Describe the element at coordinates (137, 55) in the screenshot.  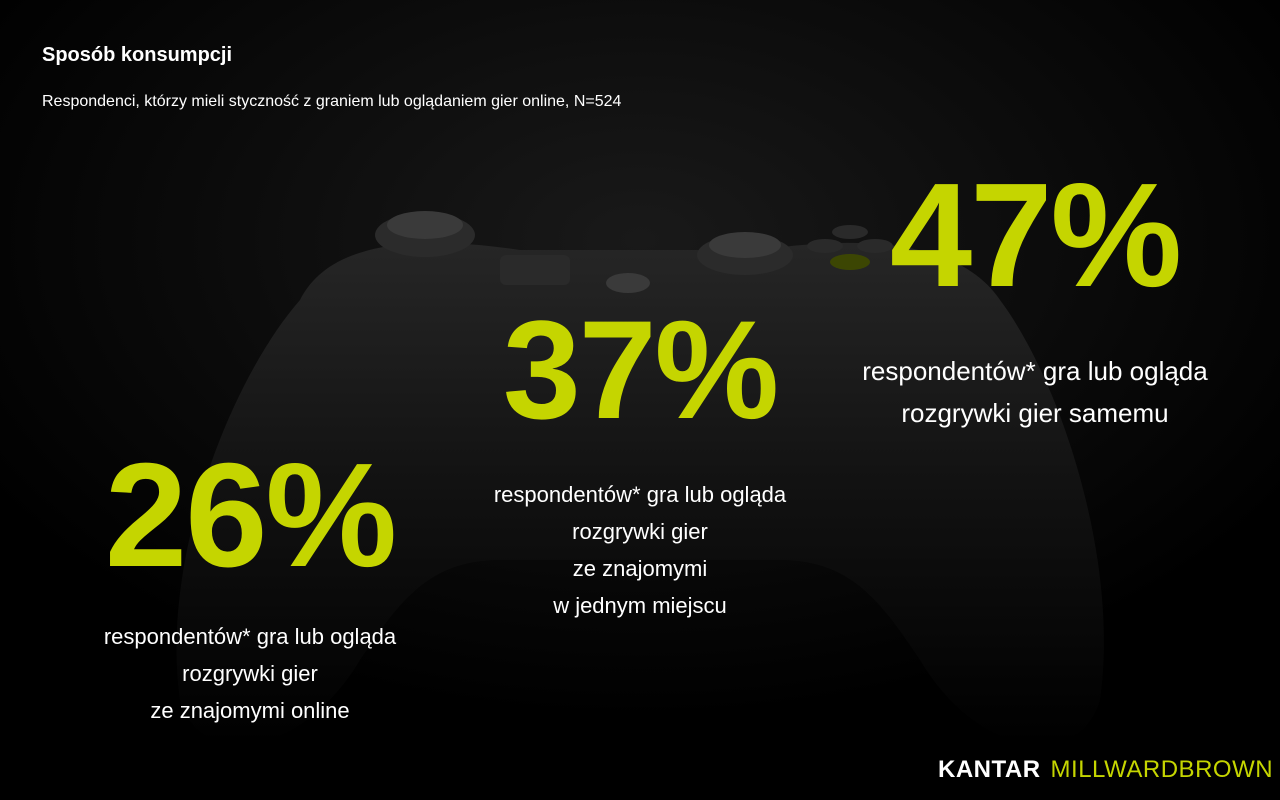
I see `page-title: Sposób konsumpcji` at that location.